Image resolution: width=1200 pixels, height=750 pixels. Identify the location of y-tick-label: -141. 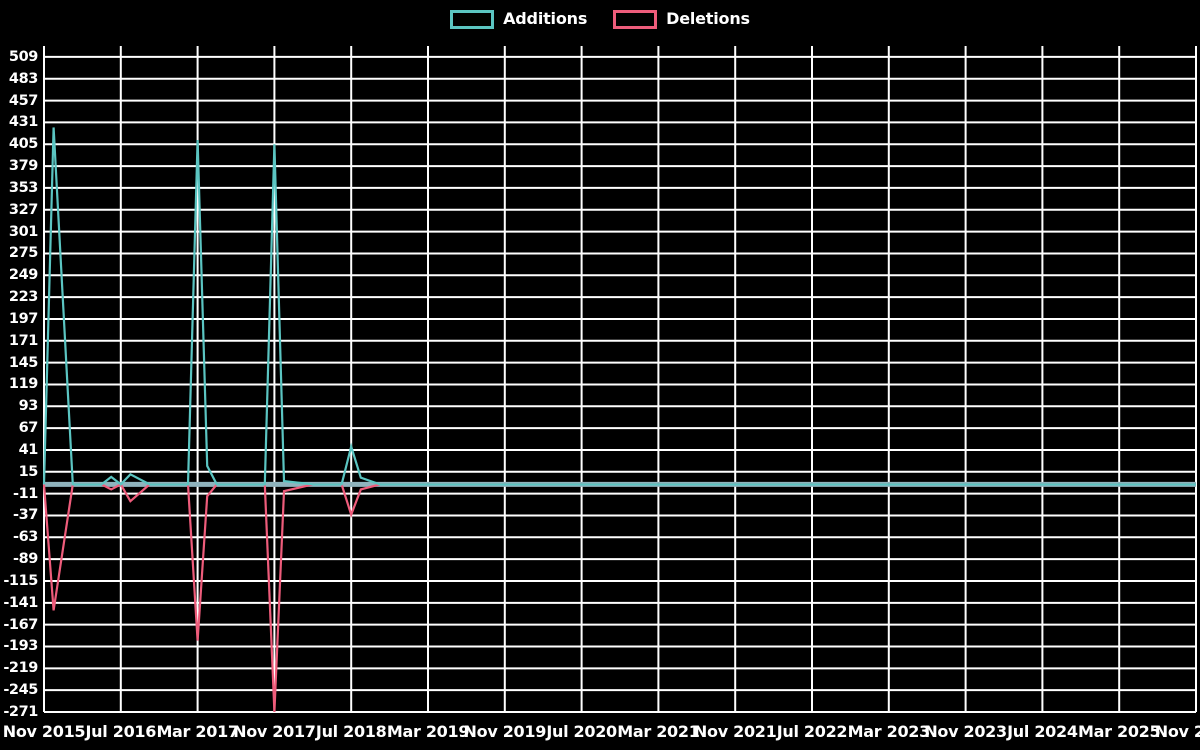
(20, 602).